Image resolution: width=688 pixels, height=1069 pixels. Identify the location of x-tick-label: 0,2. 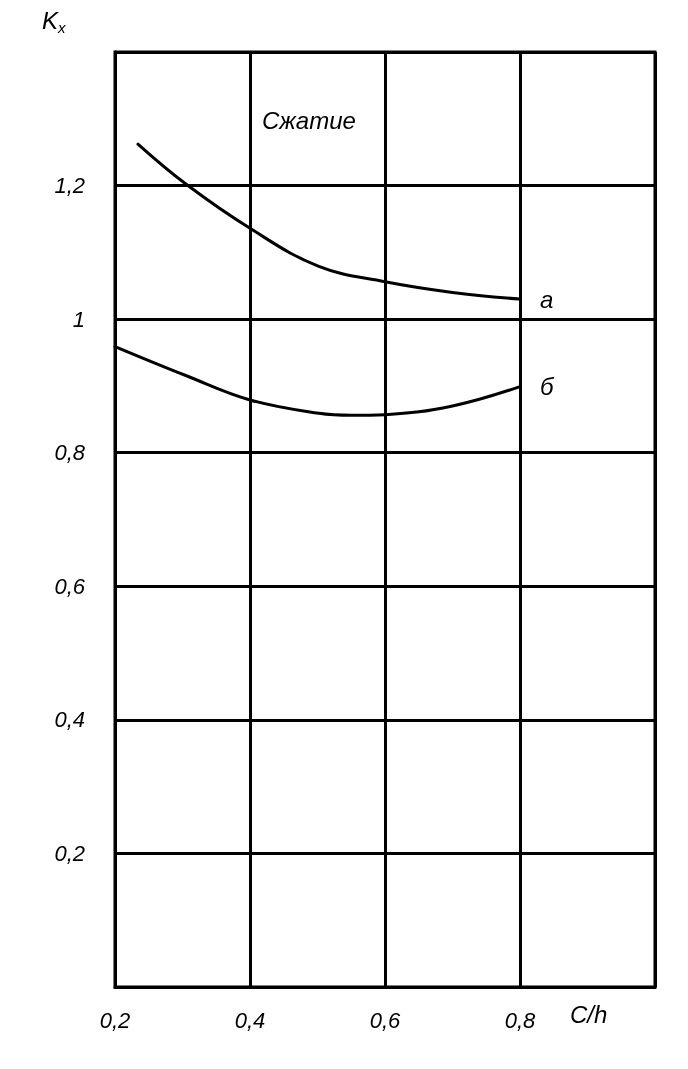
(115, 1020).